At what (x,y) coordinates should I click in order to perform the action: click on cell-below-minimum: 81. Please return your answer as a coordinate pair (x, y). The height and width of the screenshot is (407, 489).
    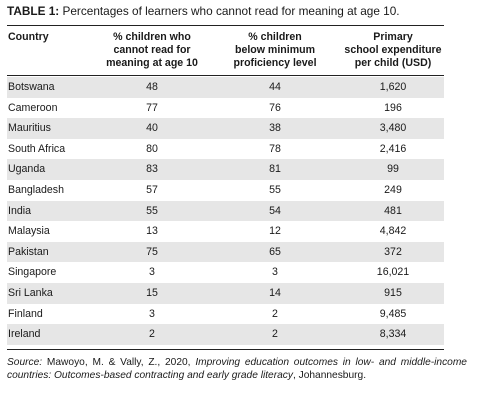
    Looking at the image, I should click on (275, 169).